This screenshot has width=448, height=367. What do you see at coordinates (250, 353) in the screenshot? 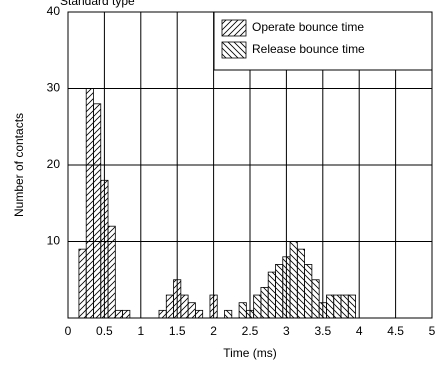
I see `x-axis-label: Time (ms)` at bounding box center [250, 353].